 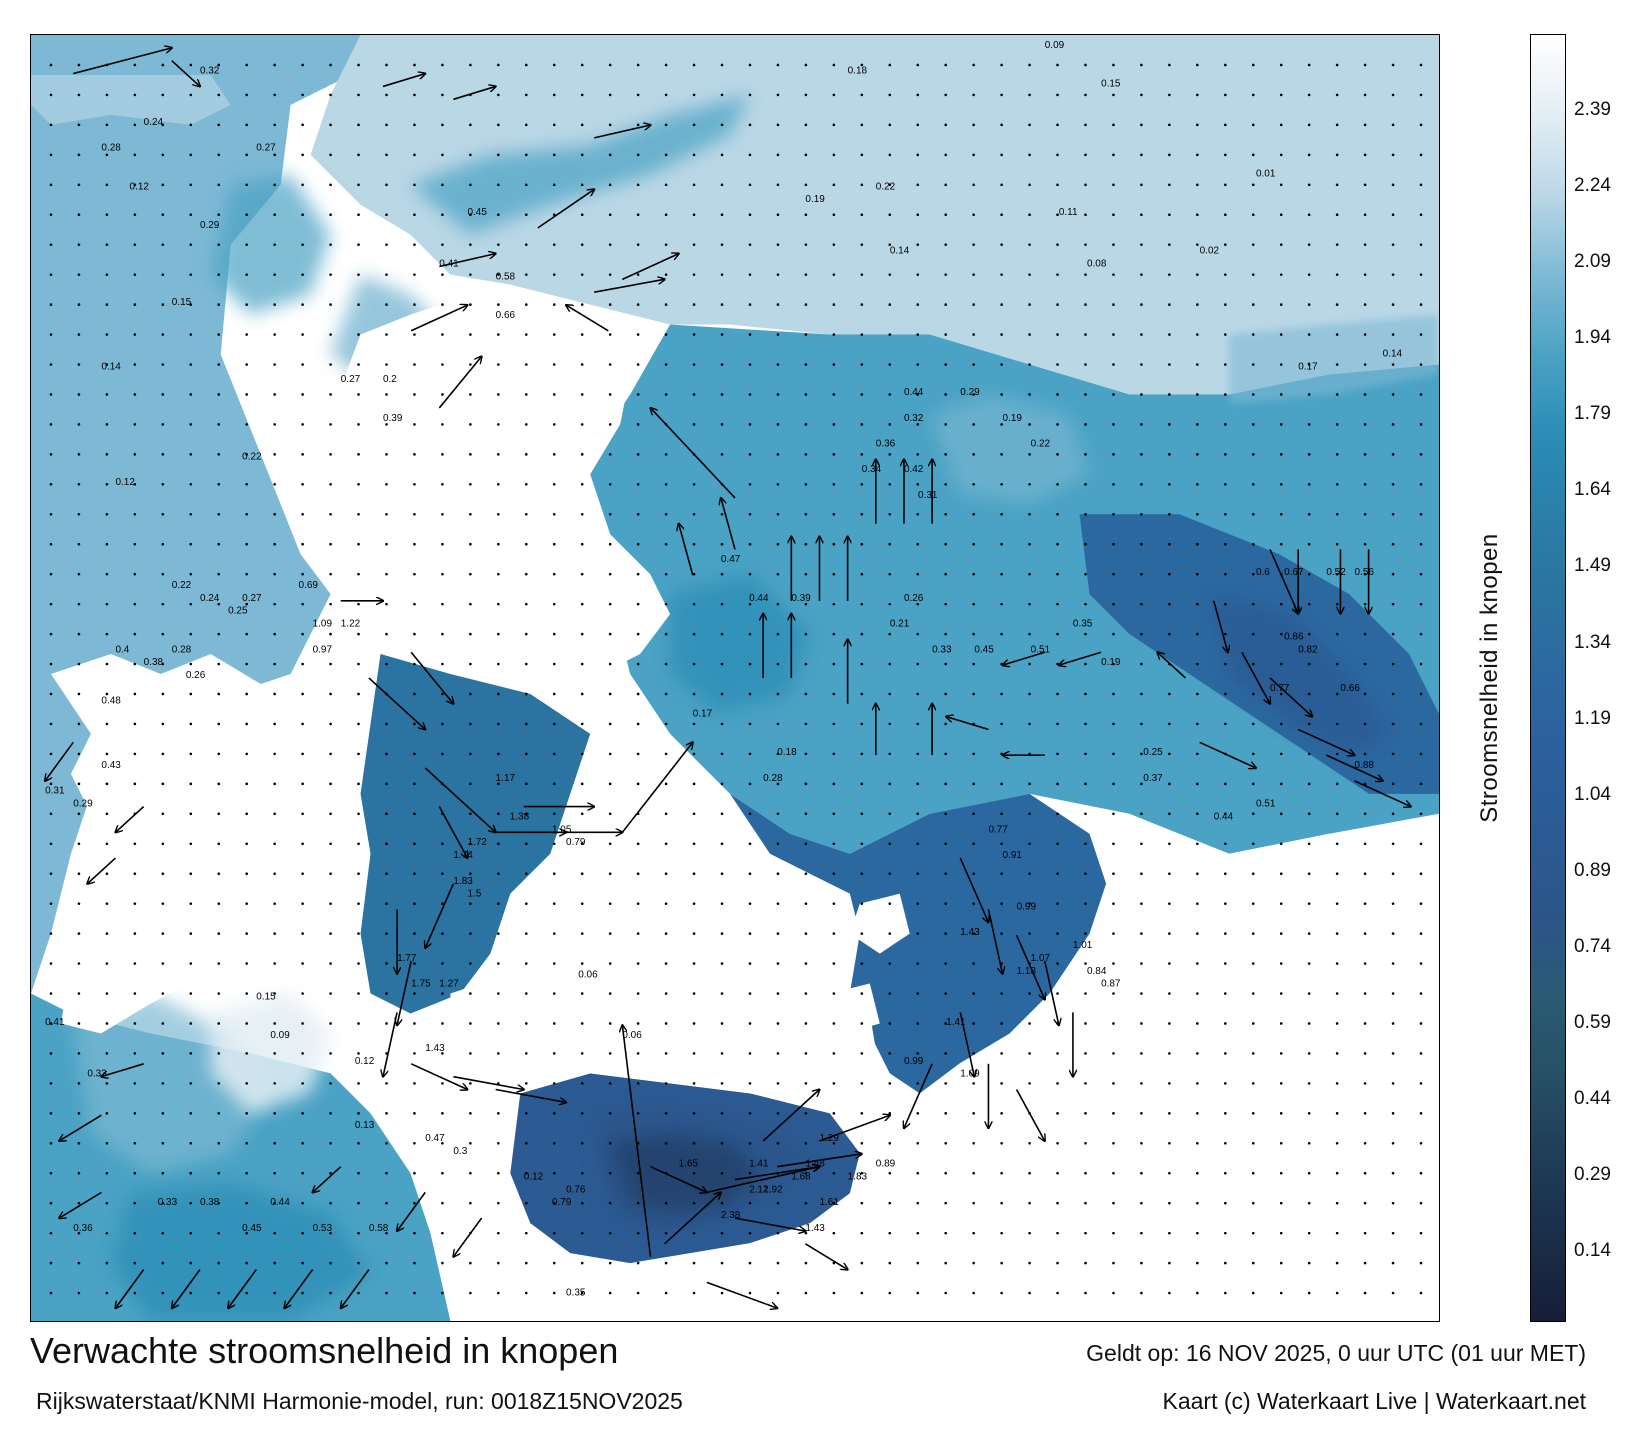 I want to click on speed-label: 1.22, so click(x=351, y=624).